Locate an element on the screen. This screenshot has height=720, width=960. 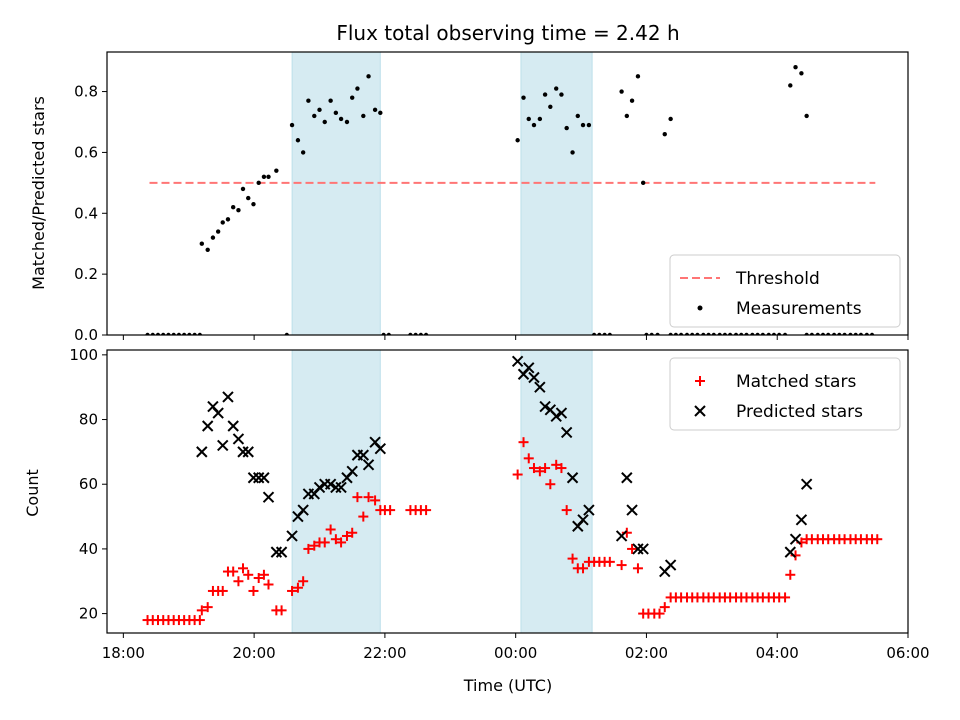
y-tick-label: 0.2 is located at coordinates (86, 274).